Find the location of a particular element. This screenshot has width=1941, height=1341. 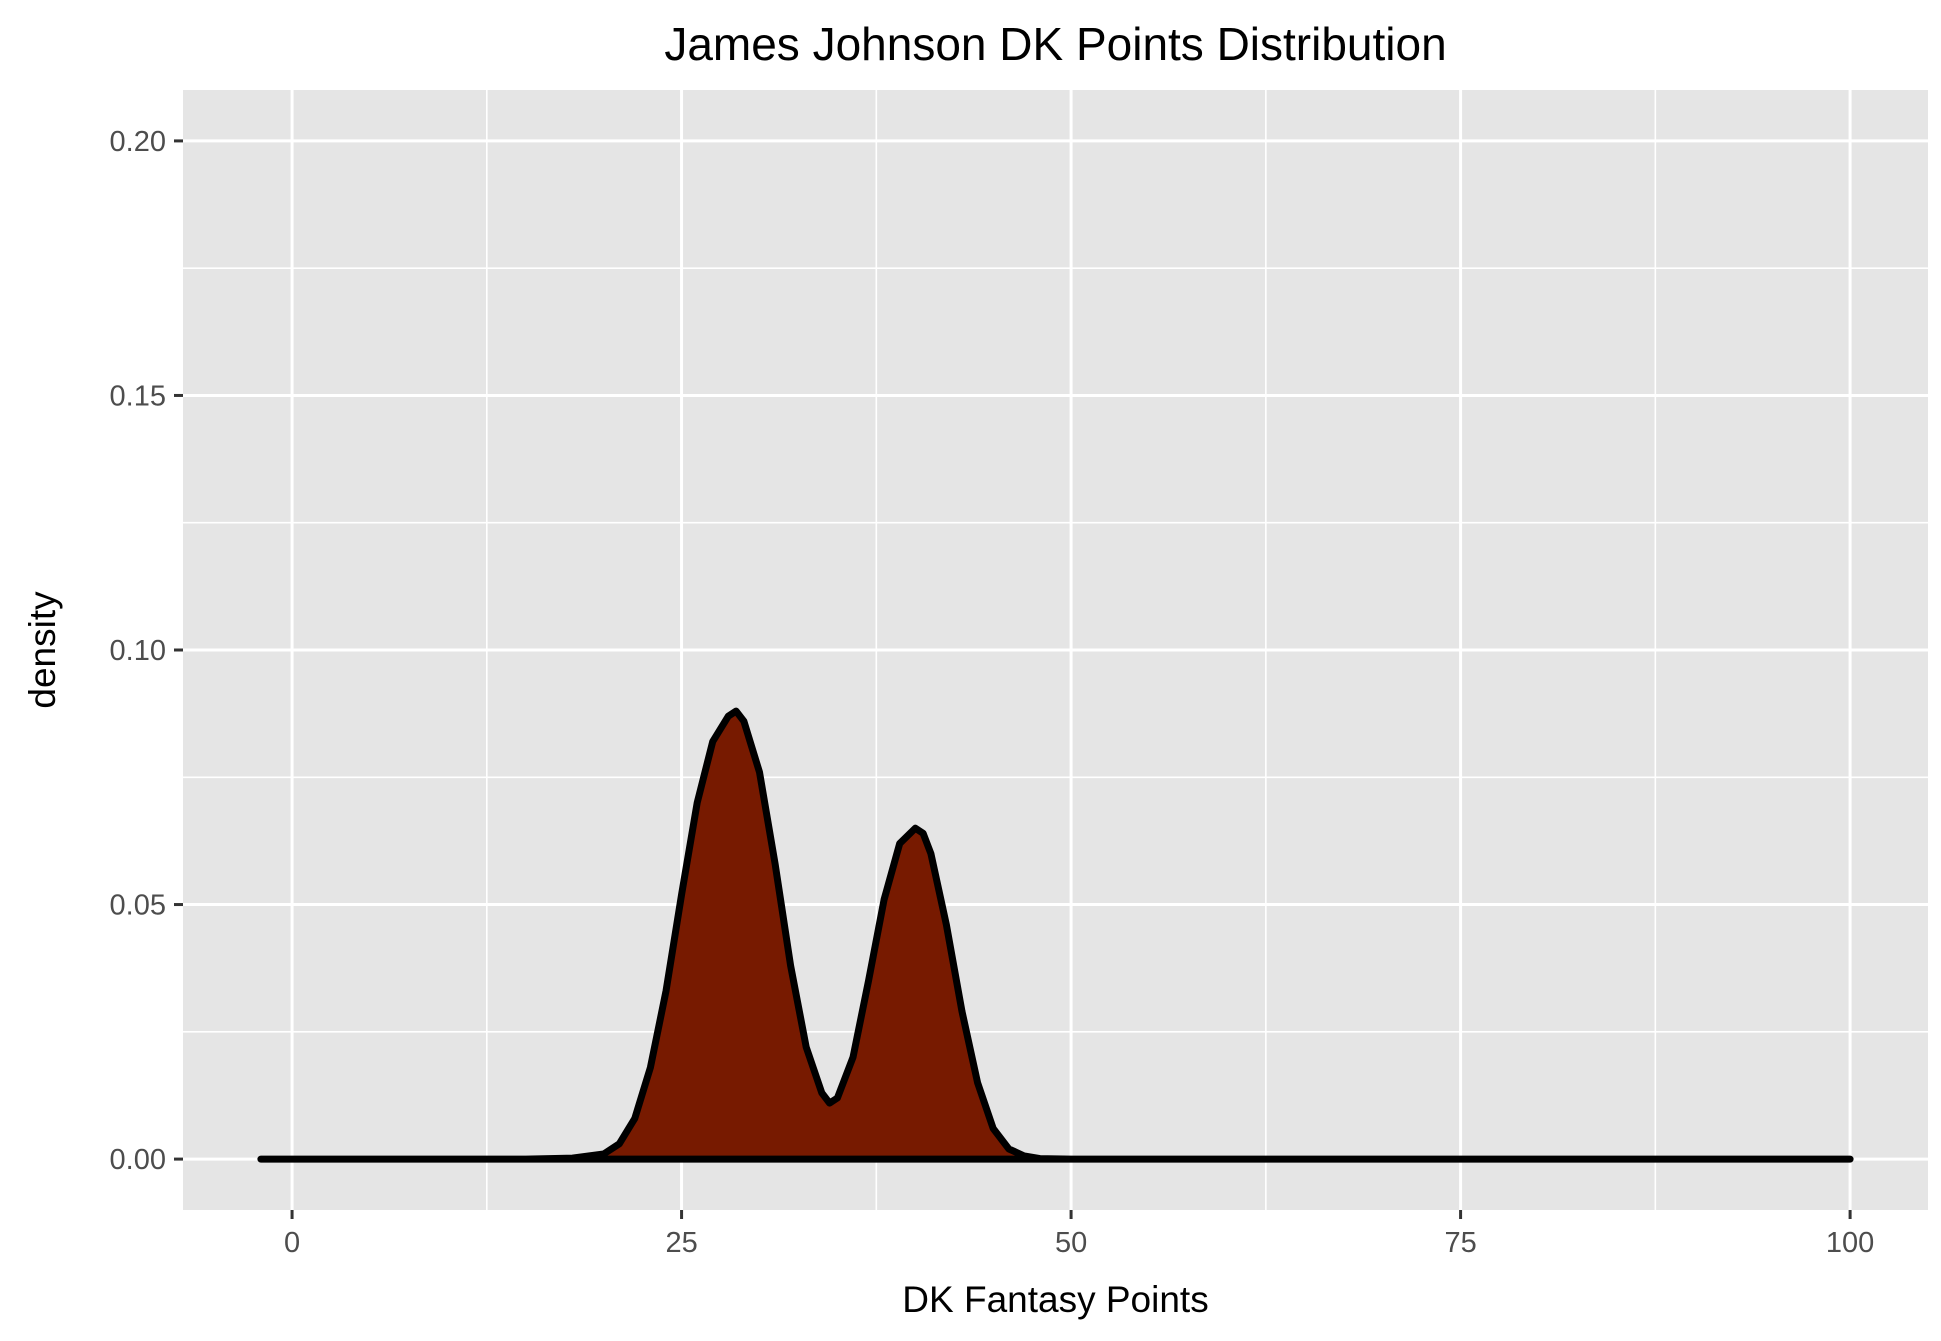

y-tick-label: 0.05 is located at coordinates (138, 906).